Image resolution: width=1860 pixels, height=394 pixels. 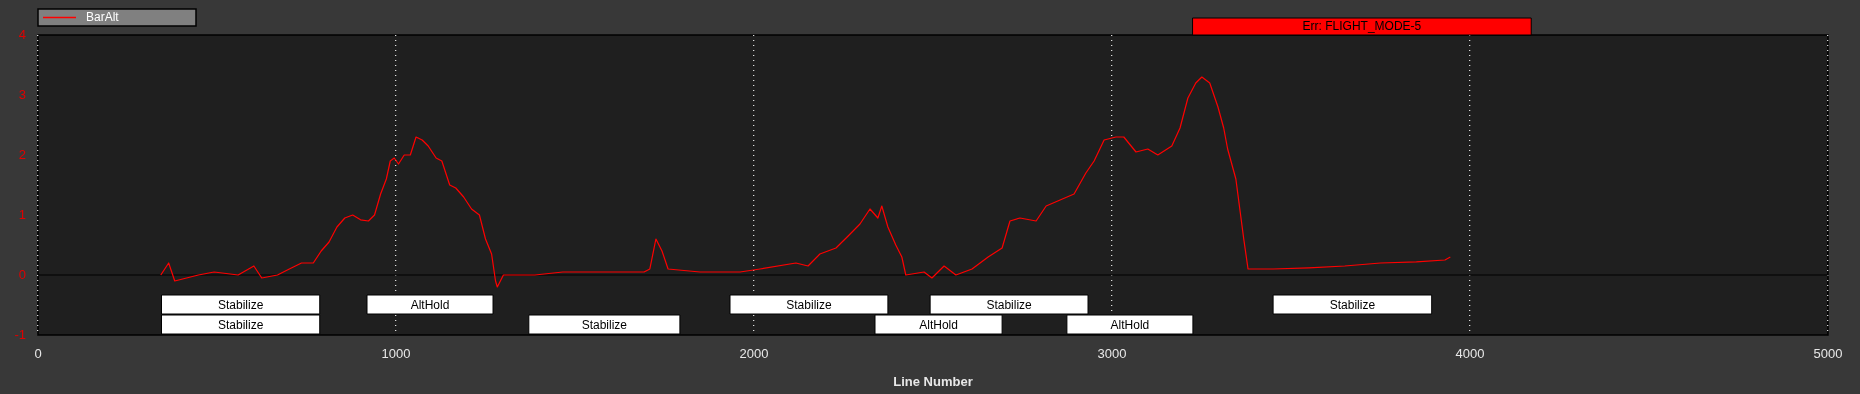 I want to click on text: Err: FLIGHT_MODE-5, so click(x=1362, y=26).